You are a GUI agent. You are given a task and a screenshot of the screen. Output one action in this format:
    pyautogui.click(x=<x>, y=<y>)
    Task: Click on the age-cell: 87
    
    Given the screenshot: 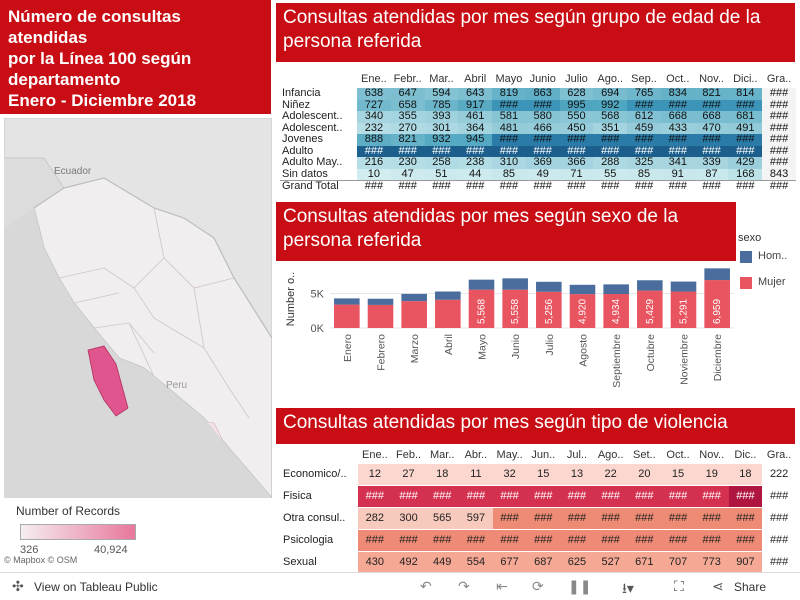 What is the action you would take?
    pyautogui.click(x=711, y=174)
    